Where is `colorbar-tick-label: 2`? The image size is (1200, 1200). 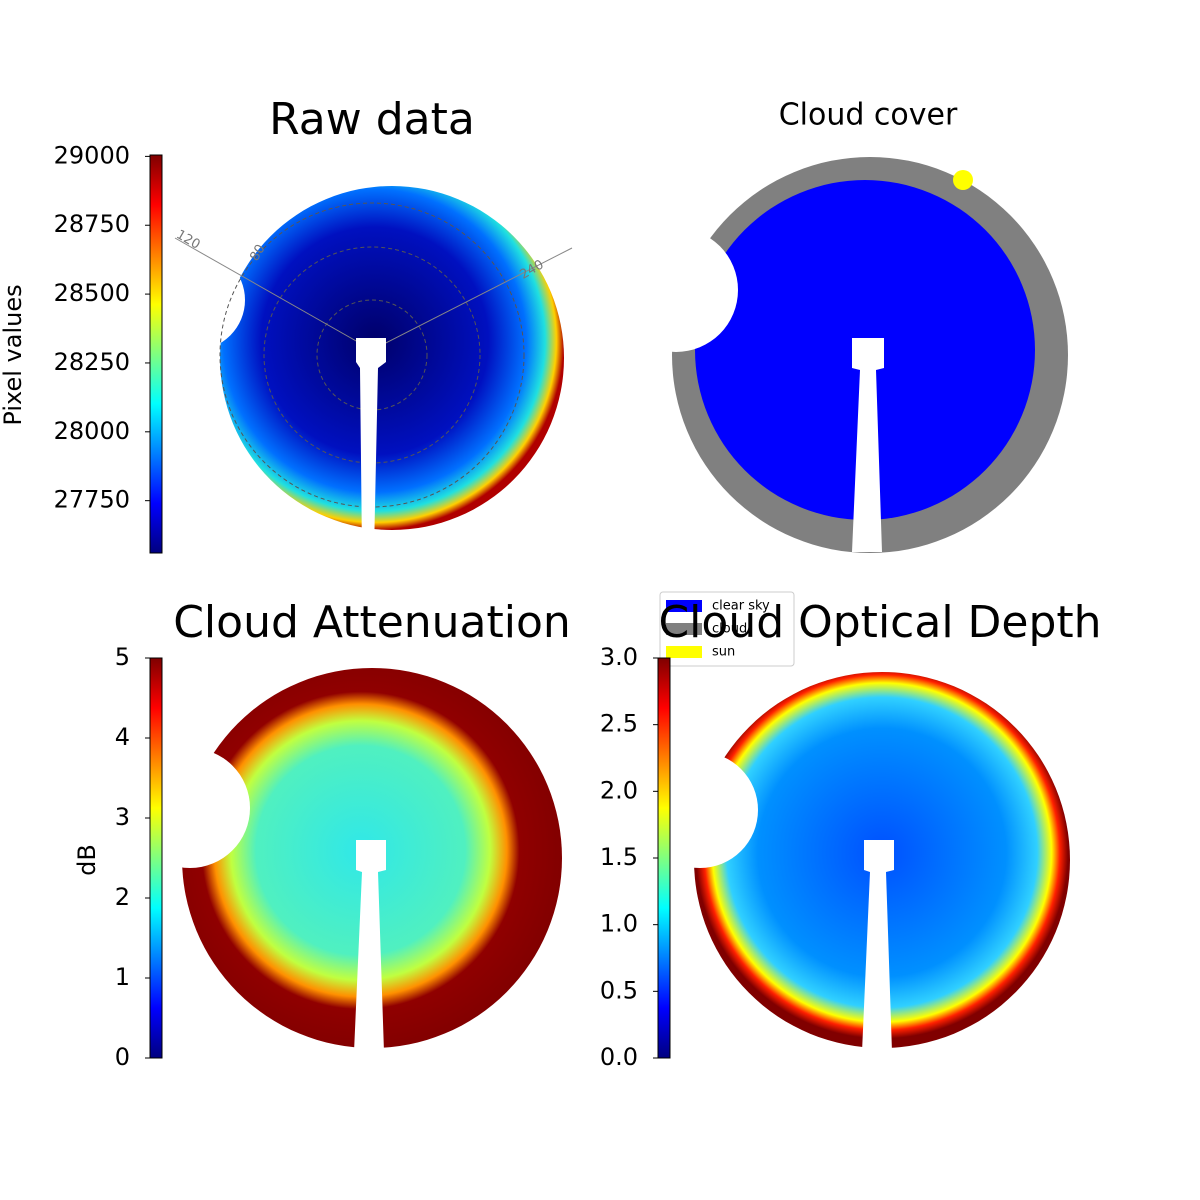
colorbar-tick-label: 2 is located at coordinates (122, 897).